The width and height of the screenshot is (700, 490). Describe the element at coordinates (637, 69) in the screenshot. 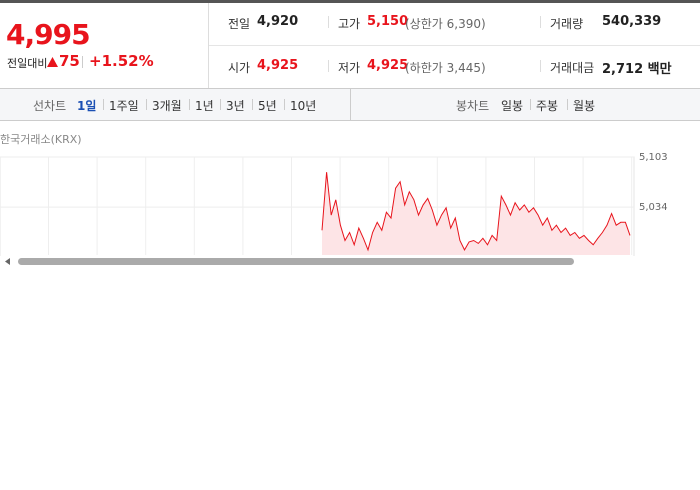

I see `stat-value: 2,712 백만` at that location.